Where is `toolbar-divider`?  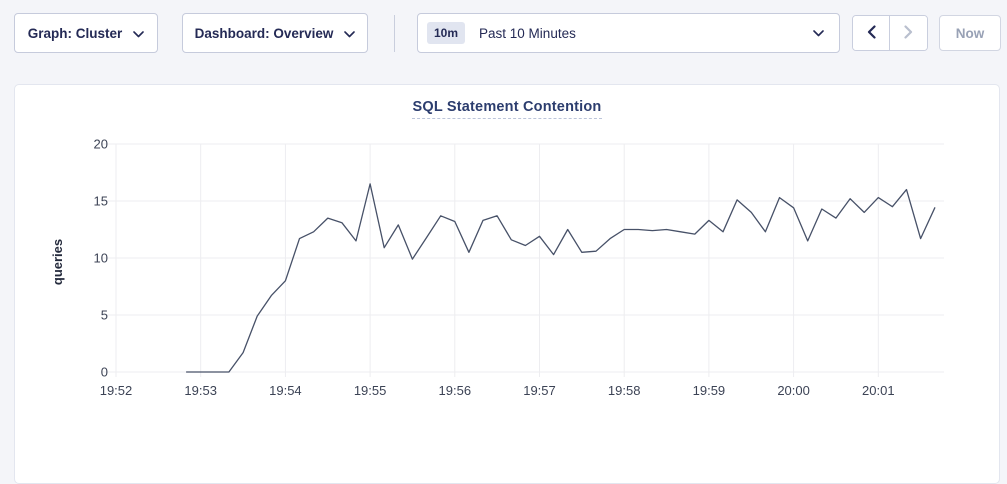
toolbar-divider is located at coordinates (394, 33).